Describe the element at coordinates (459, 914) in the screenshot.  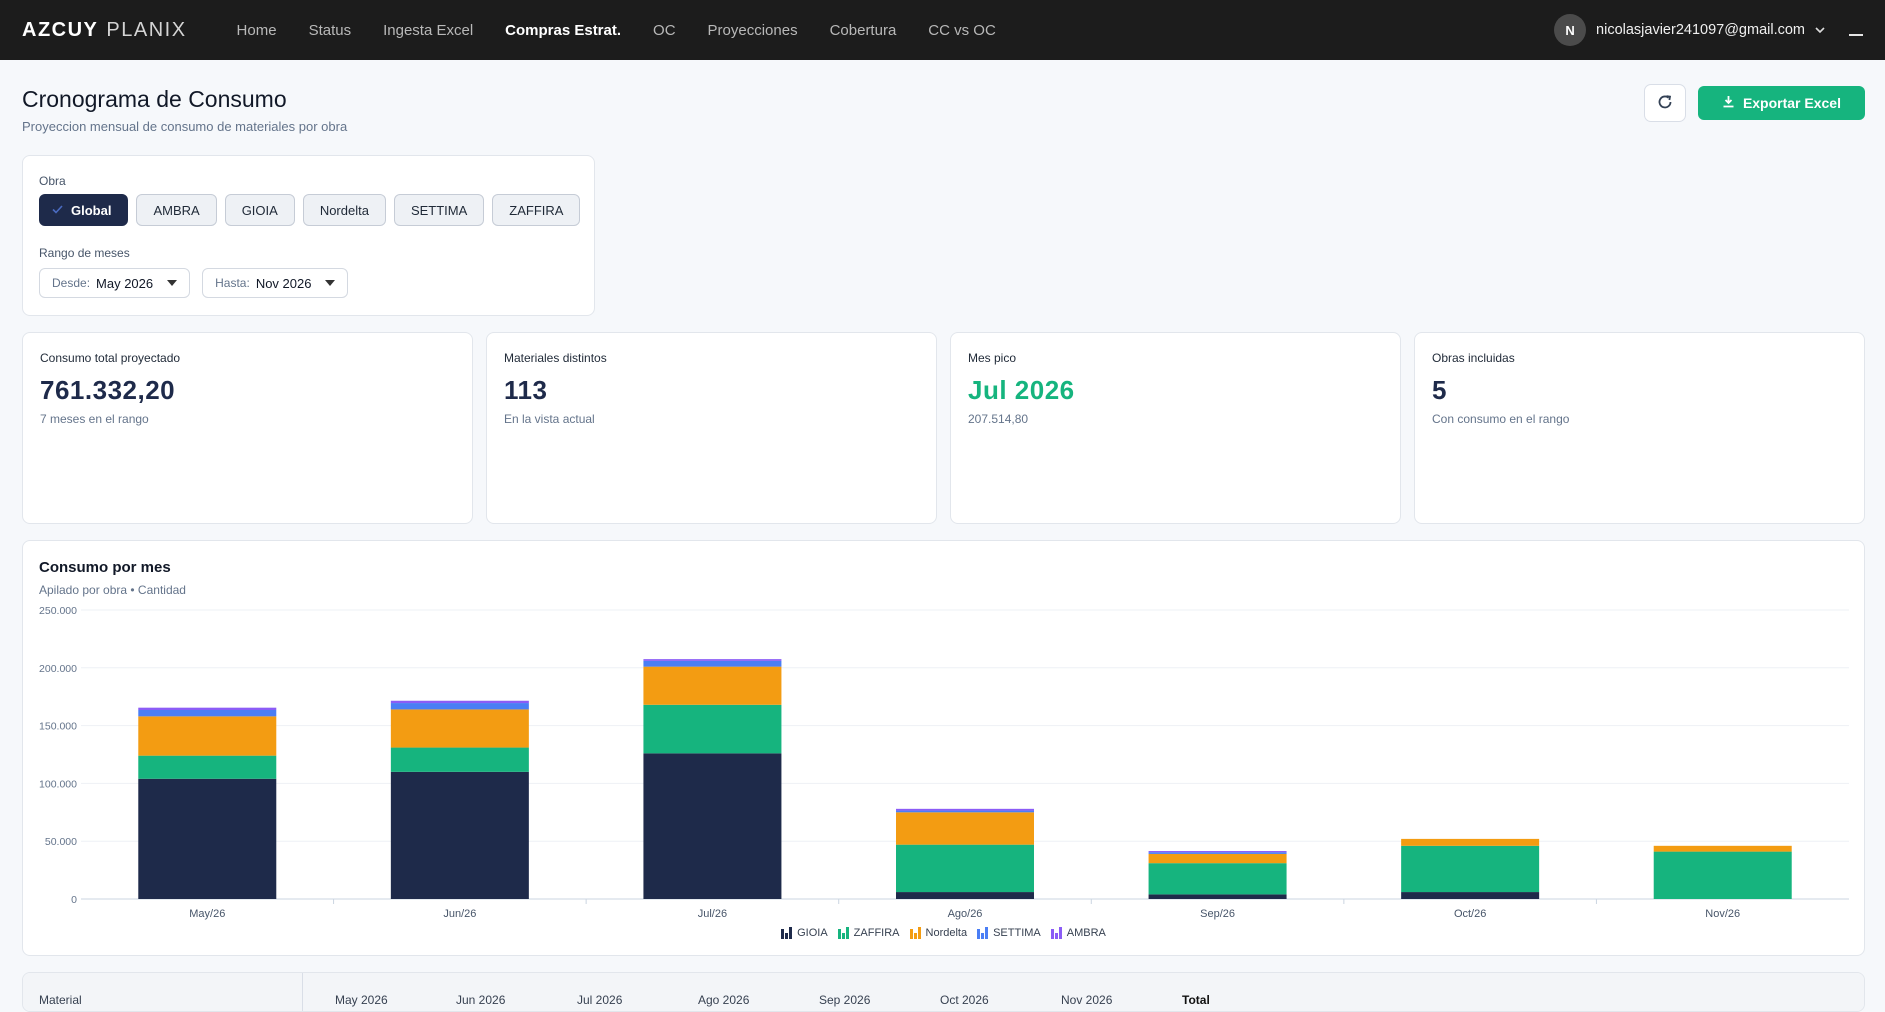
I see `x-tick-label: Jun/26` at that location.